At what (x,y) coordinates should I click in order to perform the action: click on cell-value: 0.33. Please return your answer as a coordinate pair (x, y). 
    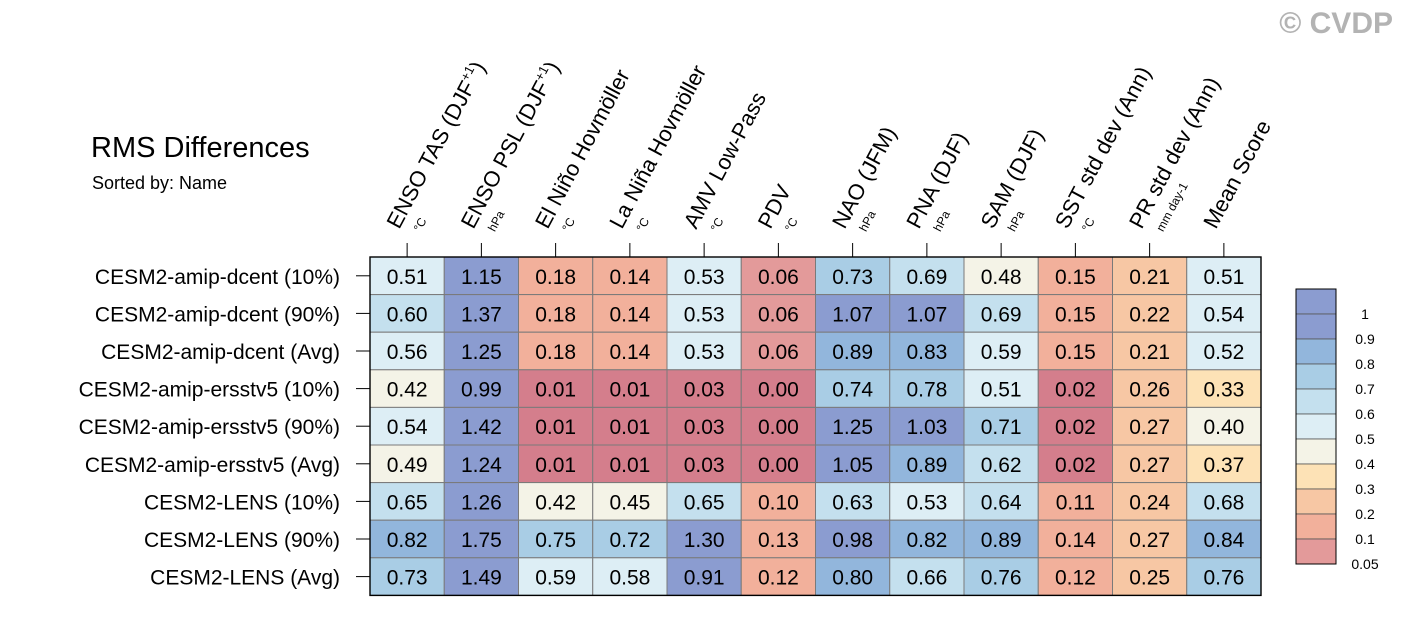
    Looking at the image, I should click on (1223, 390).